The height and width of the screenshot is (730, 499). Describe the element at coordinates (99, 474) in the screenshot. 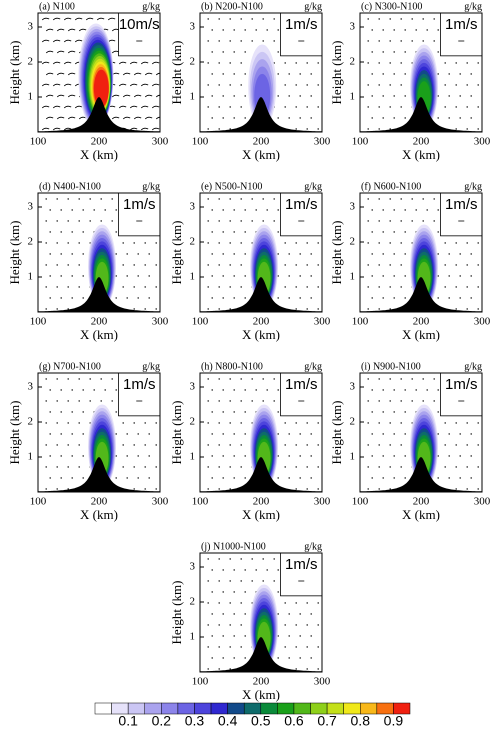

I see `terrain` at that location.